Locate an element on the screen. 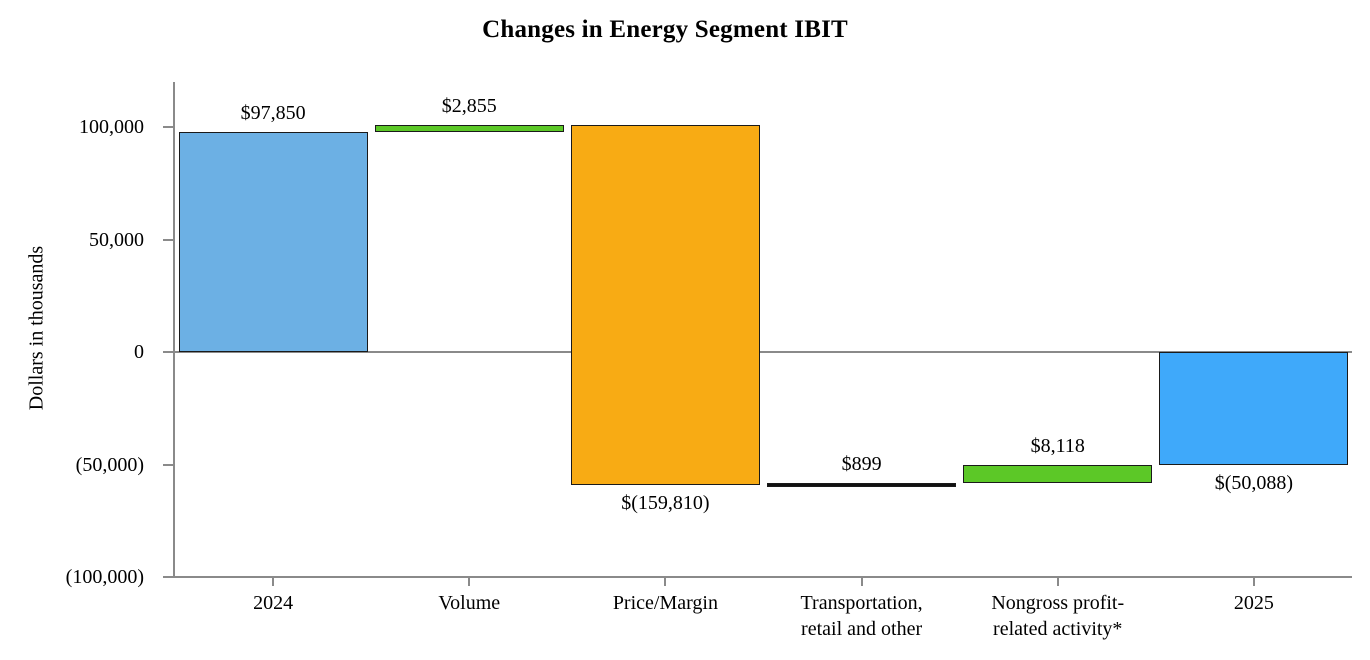 The width and height of the screenshot is (1370, 660). y-tick-label: 50,000 is located at coordinates (116, 239).